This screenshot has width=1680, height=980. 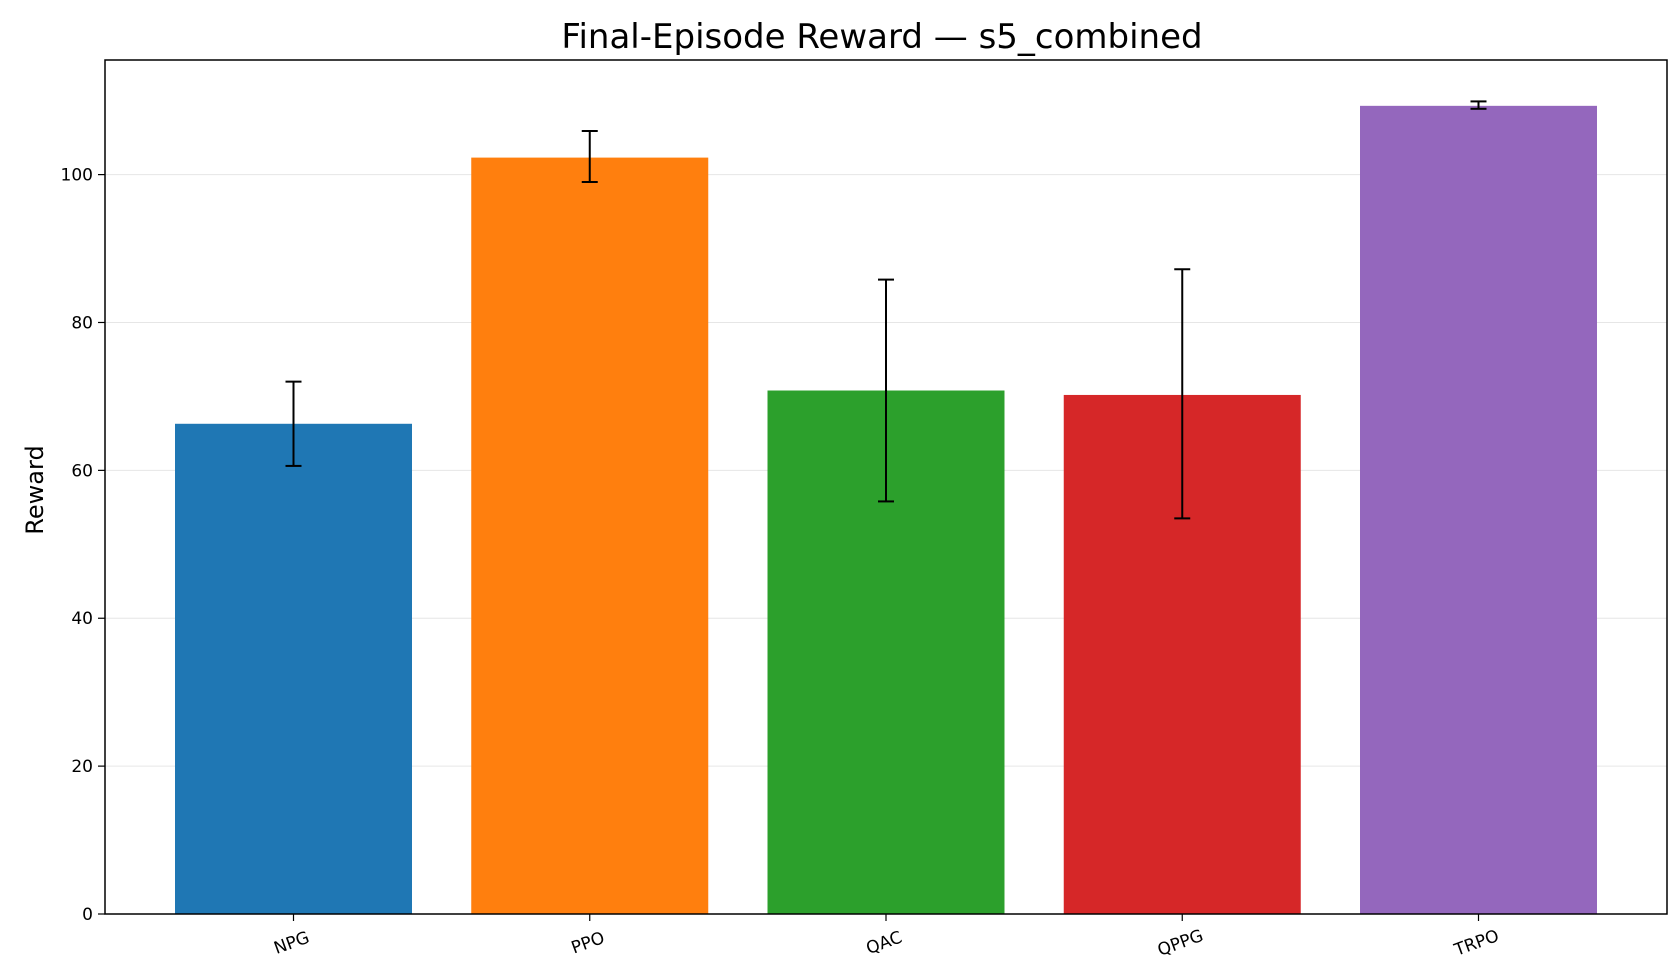 I want to click on x-tick-label: QAC, so click(x=884, y=943).